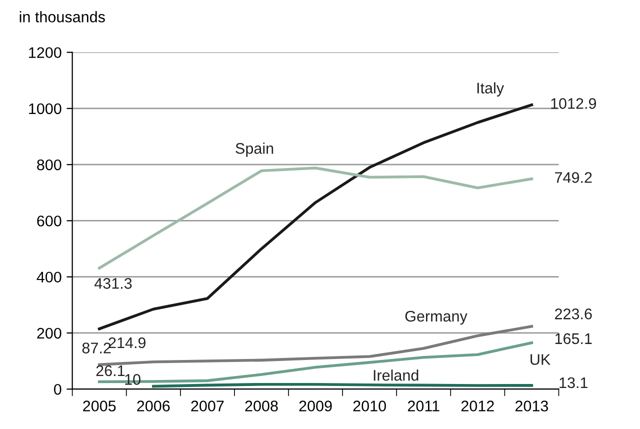 This screenshot has width=640, height=429. What do you see at coordinates (255, 149) in the screenshot?
I see `series-label: Spain` at bounding box center [255, 149].